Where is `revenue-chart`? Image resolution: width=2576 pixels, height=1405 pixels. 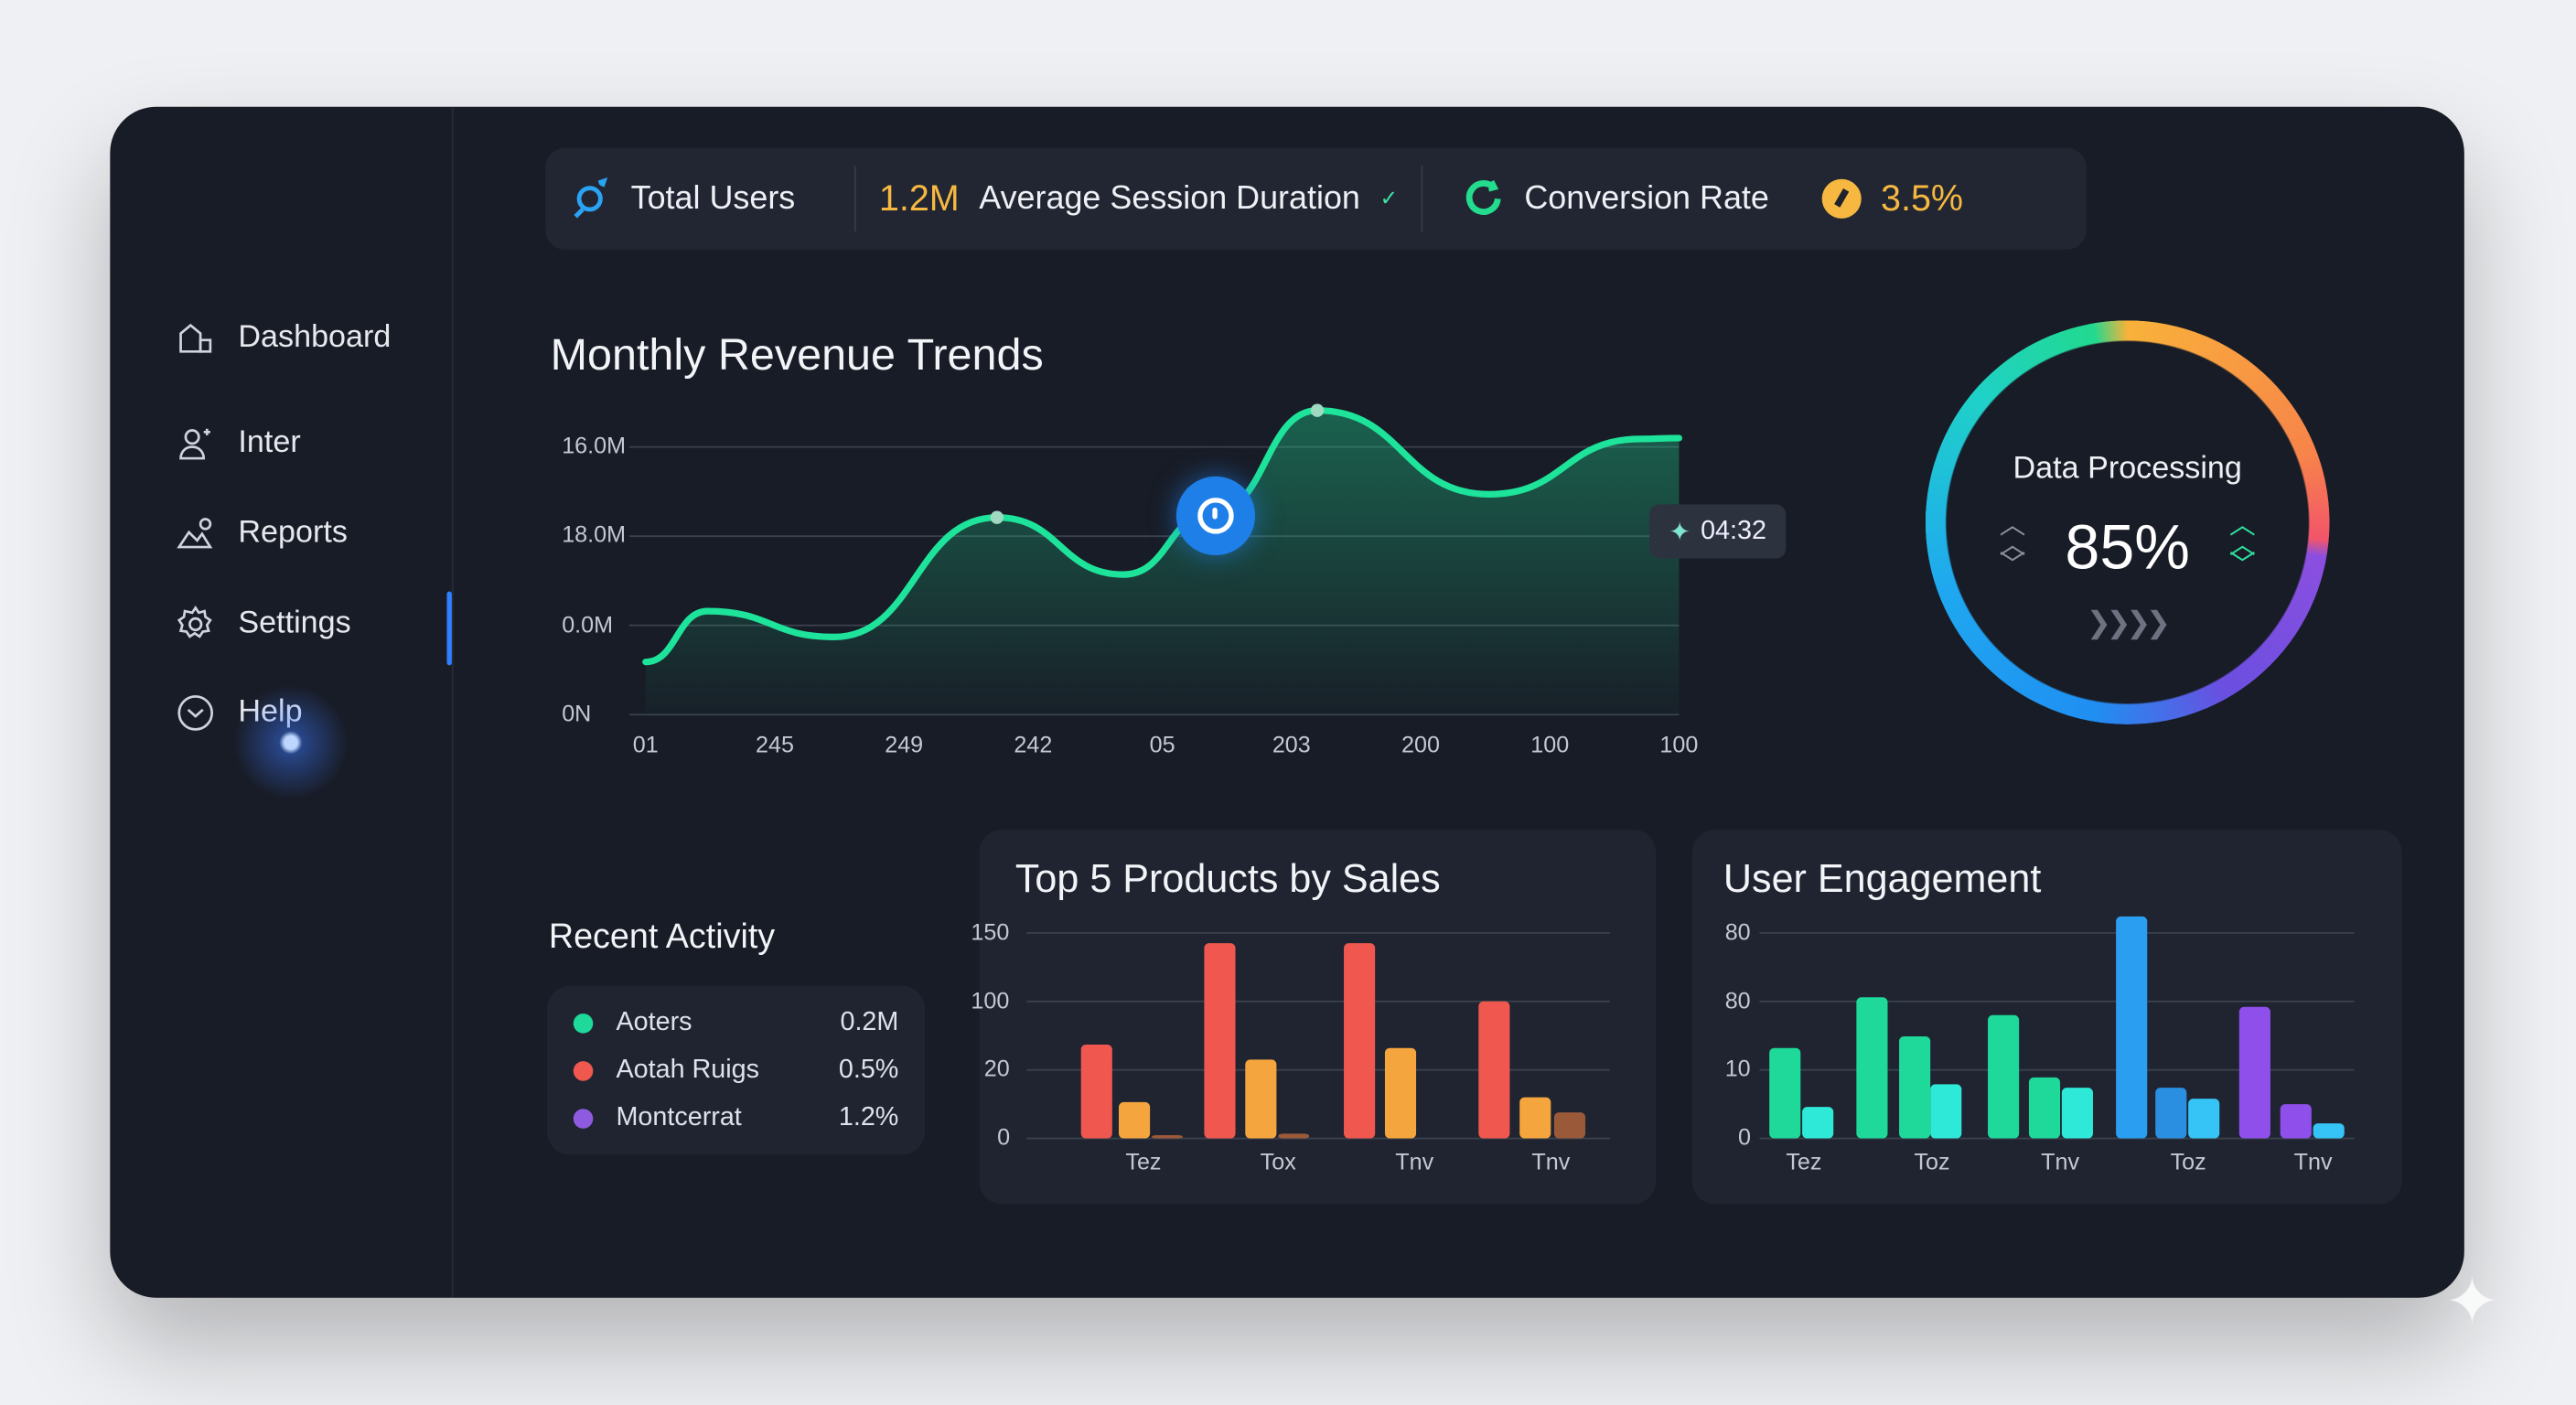
revenue-chart is located at coordinates (1156, 559).